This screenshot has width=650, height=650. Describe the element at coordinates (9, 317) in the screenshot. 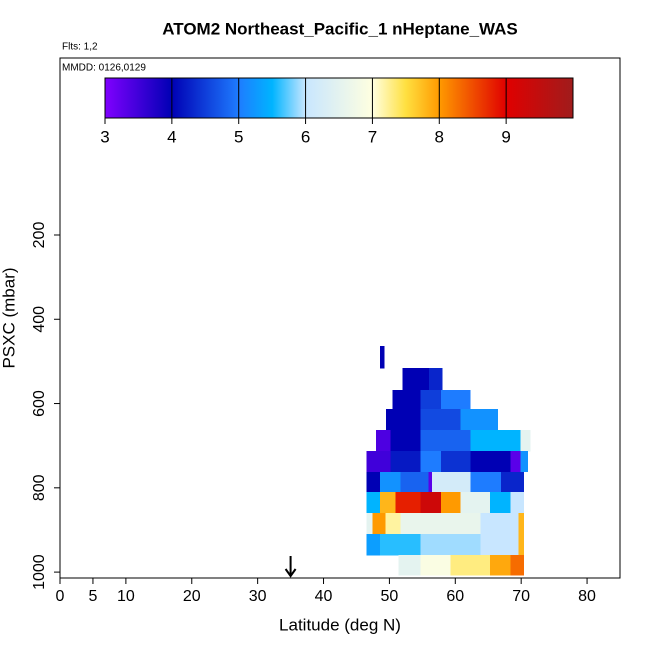

I see `y-axis-label: PSXC (mbar)` at that location.